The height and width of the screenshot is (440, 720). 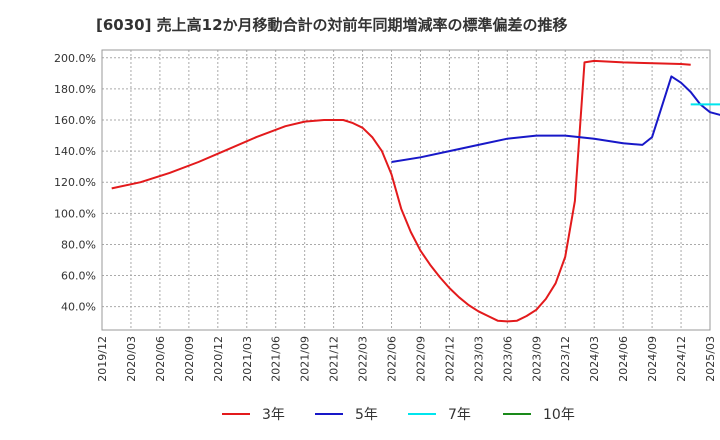 What do you see at coordinates (102, 359) in the screenshot?
I see `x-tick-label: 2019/12` at bounding box center [102, 359].